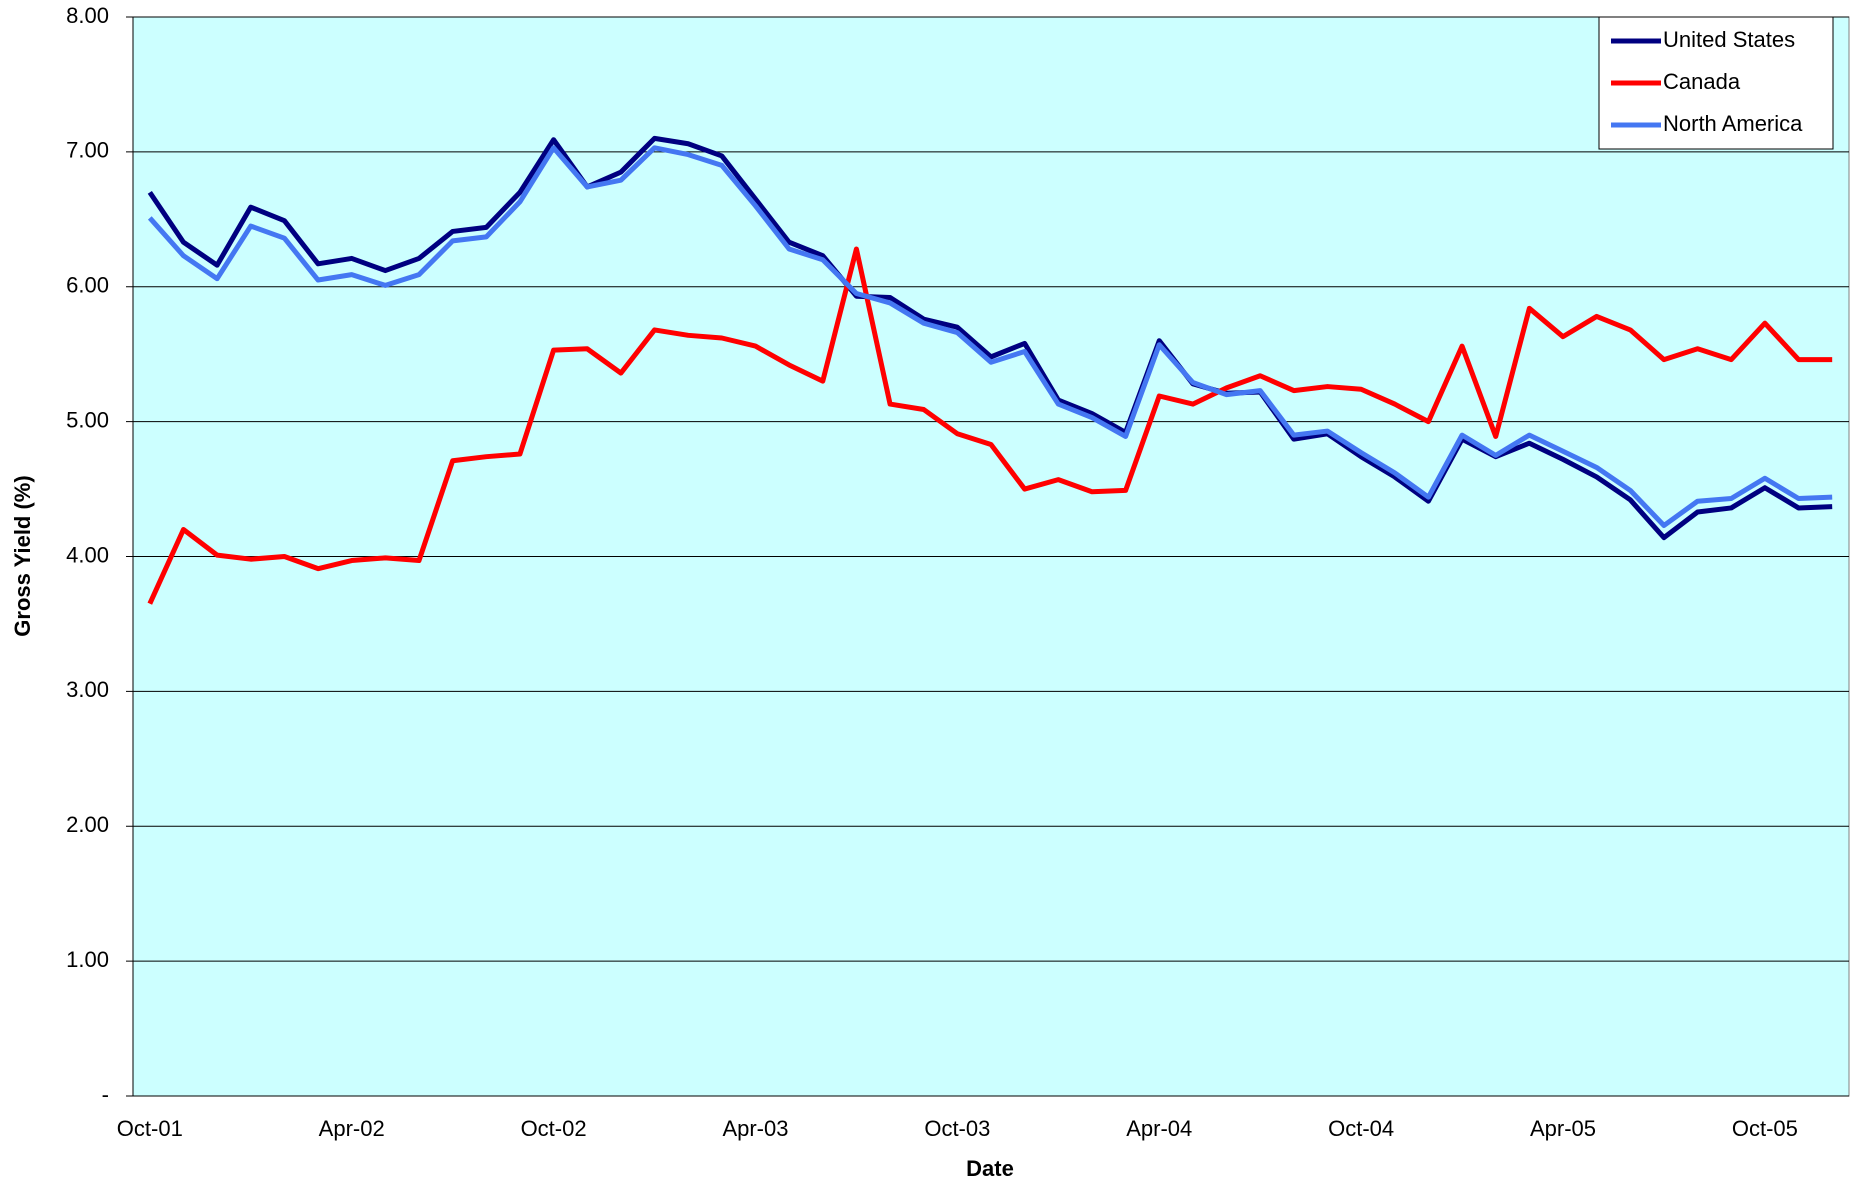  I want to click on x-tick-label: Oct-03, so click(957, 1128).